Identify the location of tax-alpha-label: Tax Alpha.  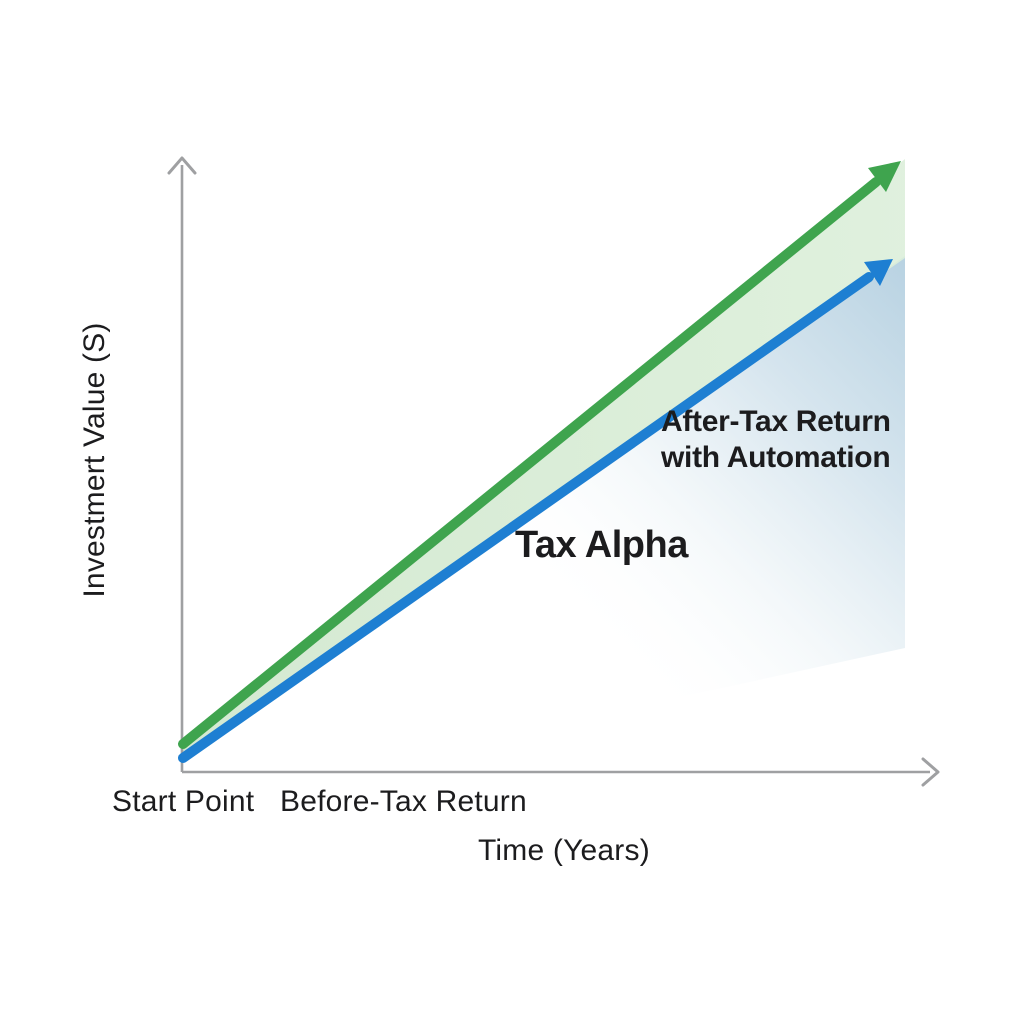
(601, 545).